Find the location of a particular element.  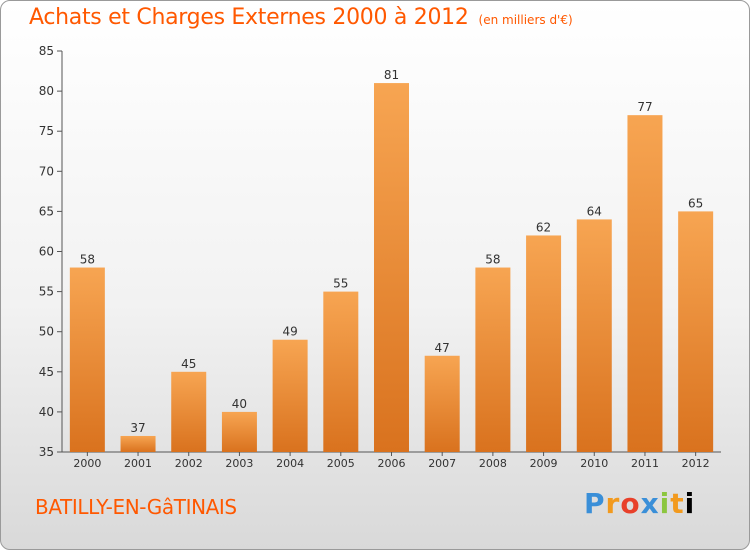

x-tick-label: 2007 is located at coordinates (442, 463).